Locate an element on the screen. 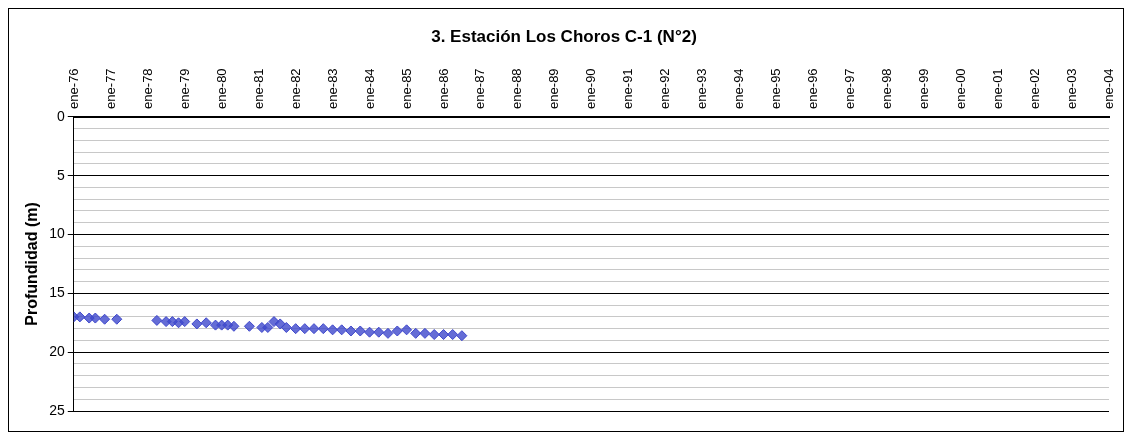  x-tick-label: ene-79 is located at coordinates (184, 88).